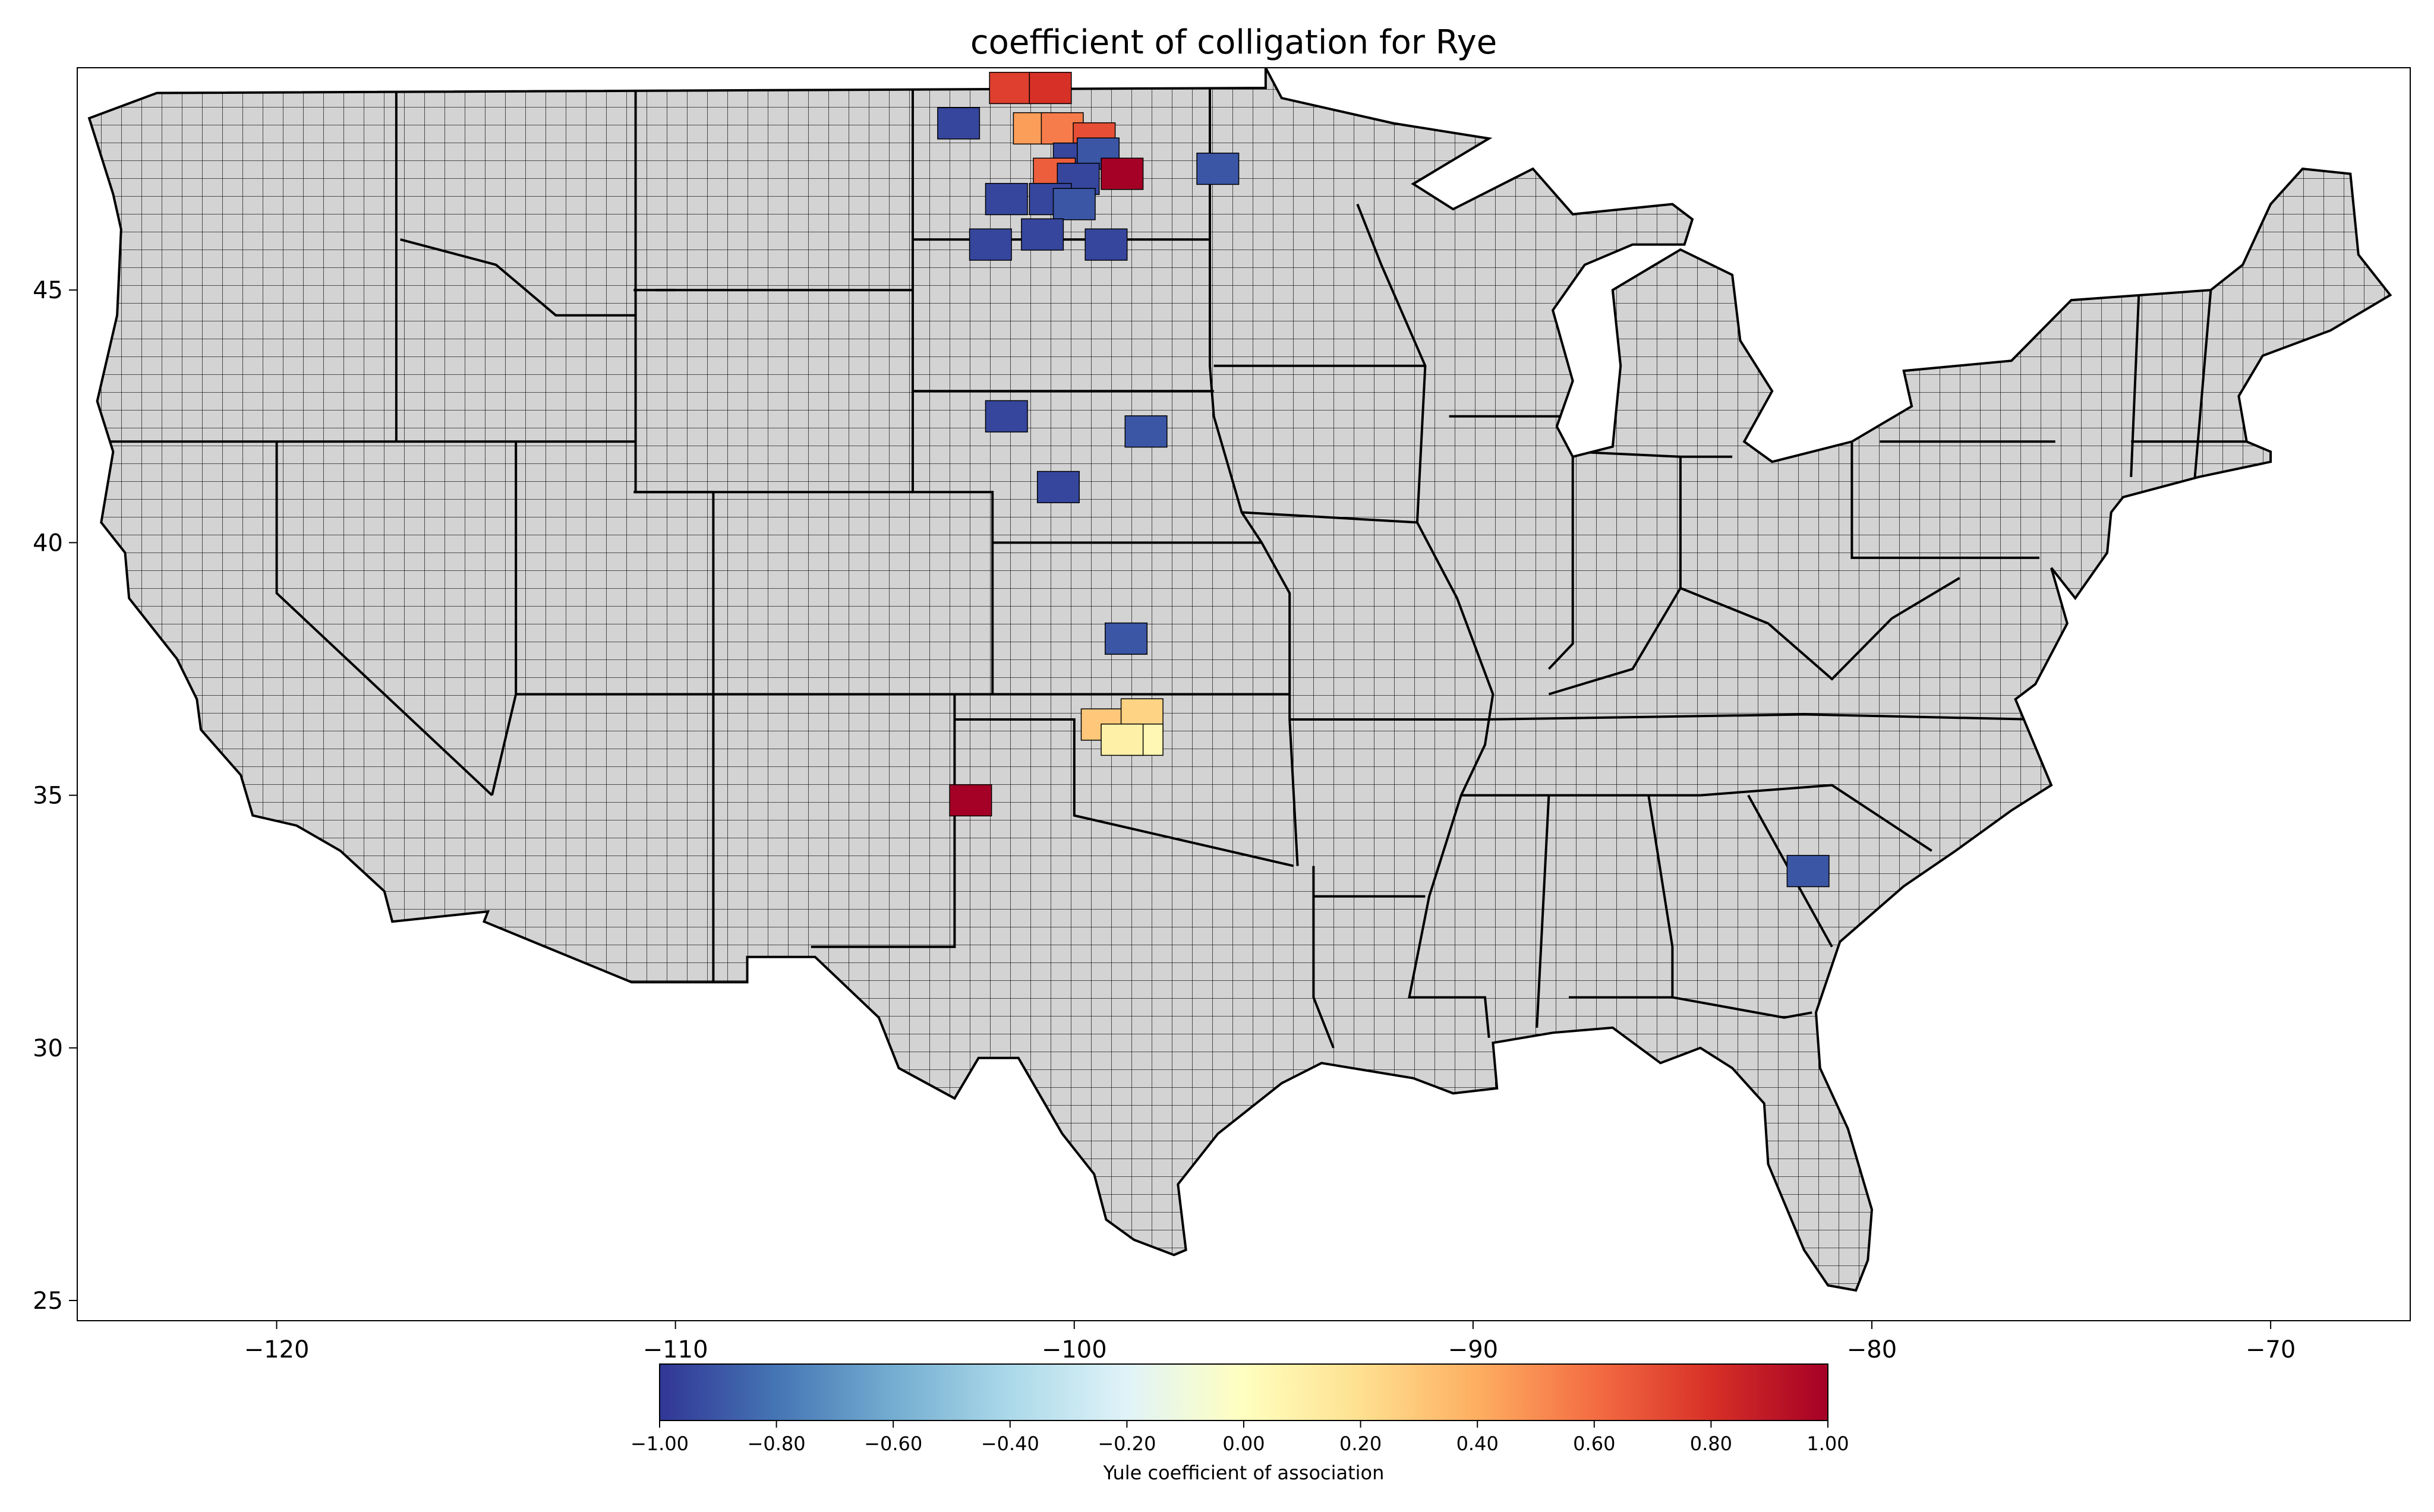 This screenshot has height=1512, width=2434. What do you see at coordinates (277, 1349) in the screenshot?
I see `x-tick-label: −120` at bounding box center [277, 1349].